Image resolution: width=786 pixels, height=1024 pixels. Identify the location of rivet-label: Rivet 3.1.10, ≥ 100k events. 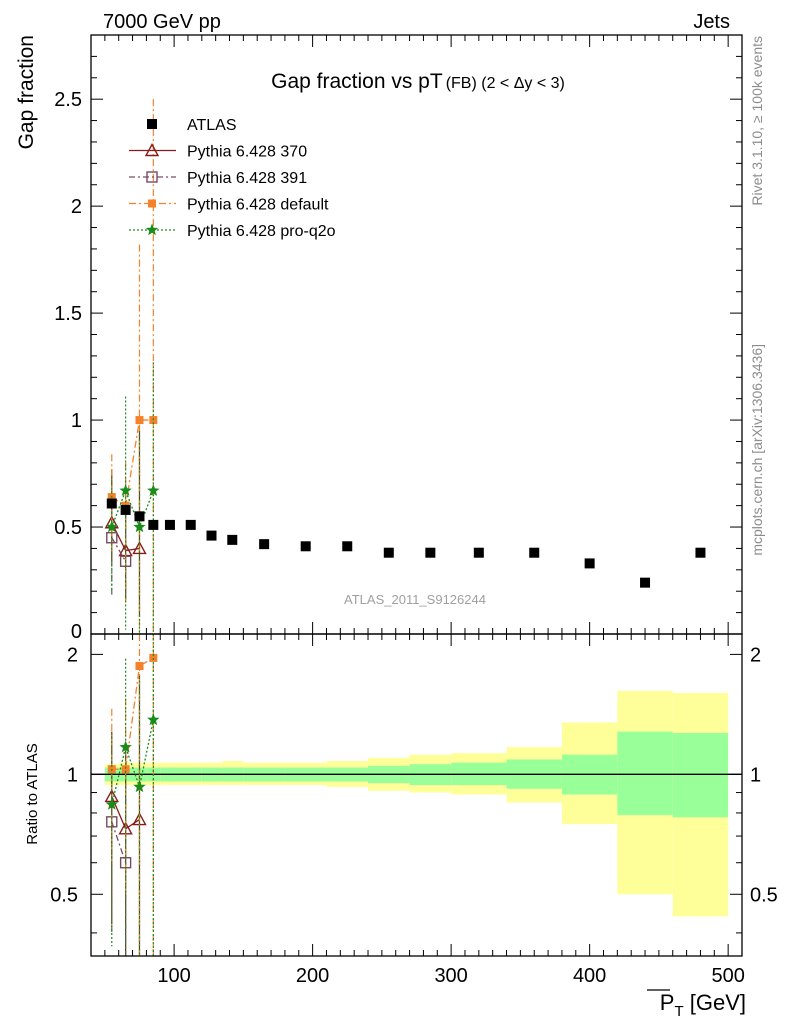
(757, 121).